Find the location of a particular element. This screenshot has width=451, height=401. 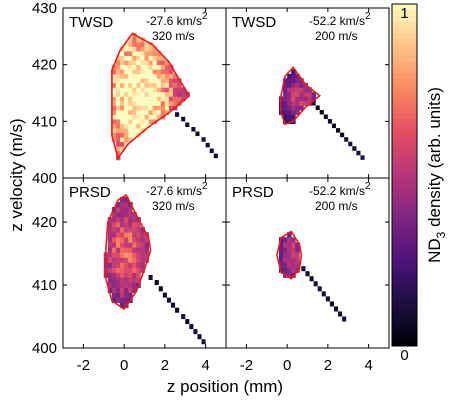

panel-method-label: TWSD is located at coordinates (254, 22).